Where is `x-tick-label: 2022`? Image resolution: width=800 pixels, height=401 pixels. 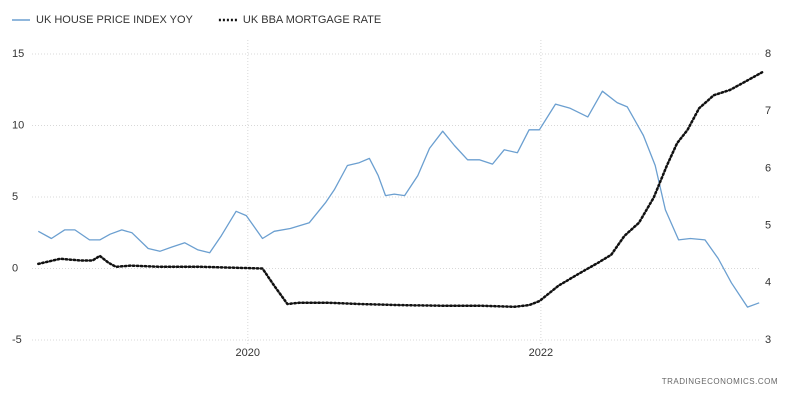
x-tick-label: 2022 is located at coordinates (541, 353).